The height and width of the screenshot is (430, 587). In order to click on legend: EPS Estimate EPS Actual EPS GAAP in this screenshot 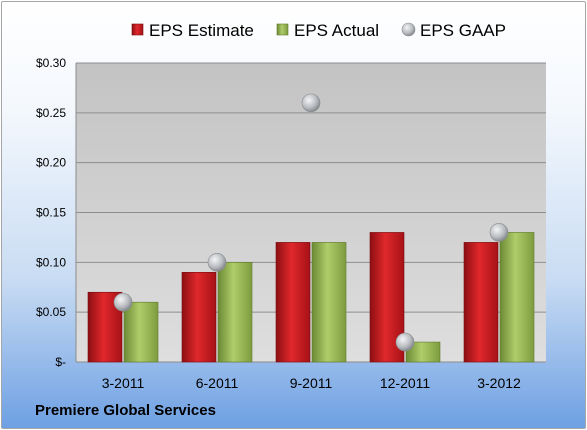, I will do `click(318, 30)`.